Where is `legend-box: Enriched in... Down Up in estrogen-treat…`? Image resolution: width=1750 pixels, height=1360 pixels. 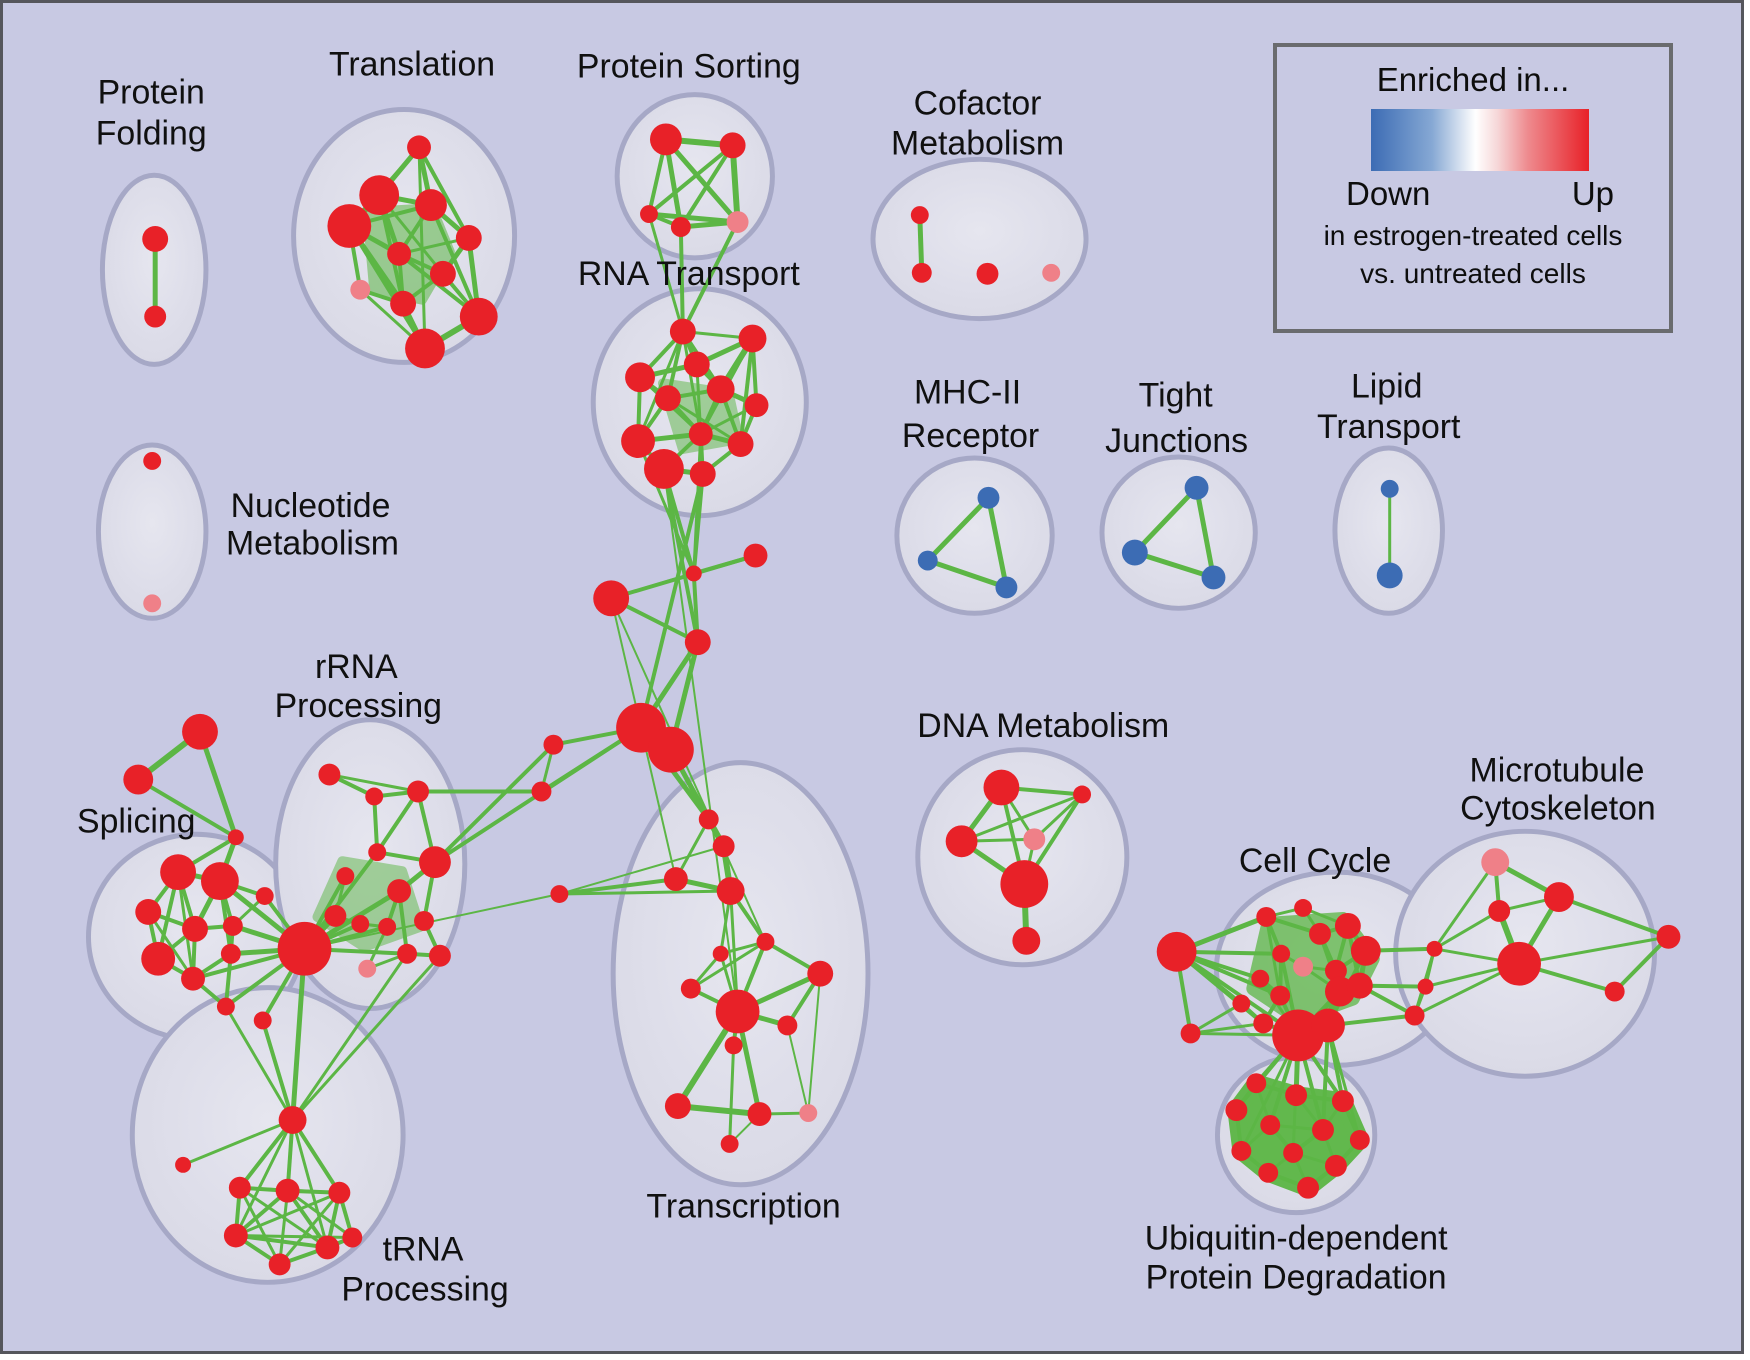 legend-box: Enriched in... Down Up in estrogen-treat… is located at coordinates (1473, 188).